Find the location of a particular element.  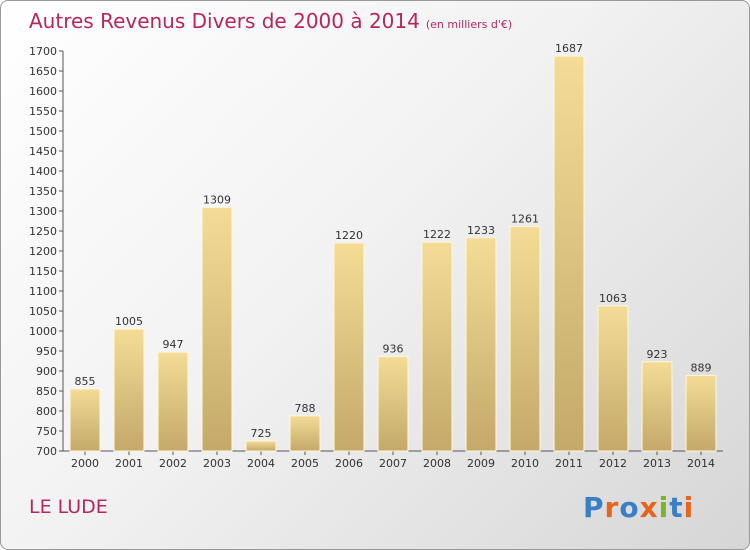

x-tick-label: 2003 is located at coordinates (217, 463).